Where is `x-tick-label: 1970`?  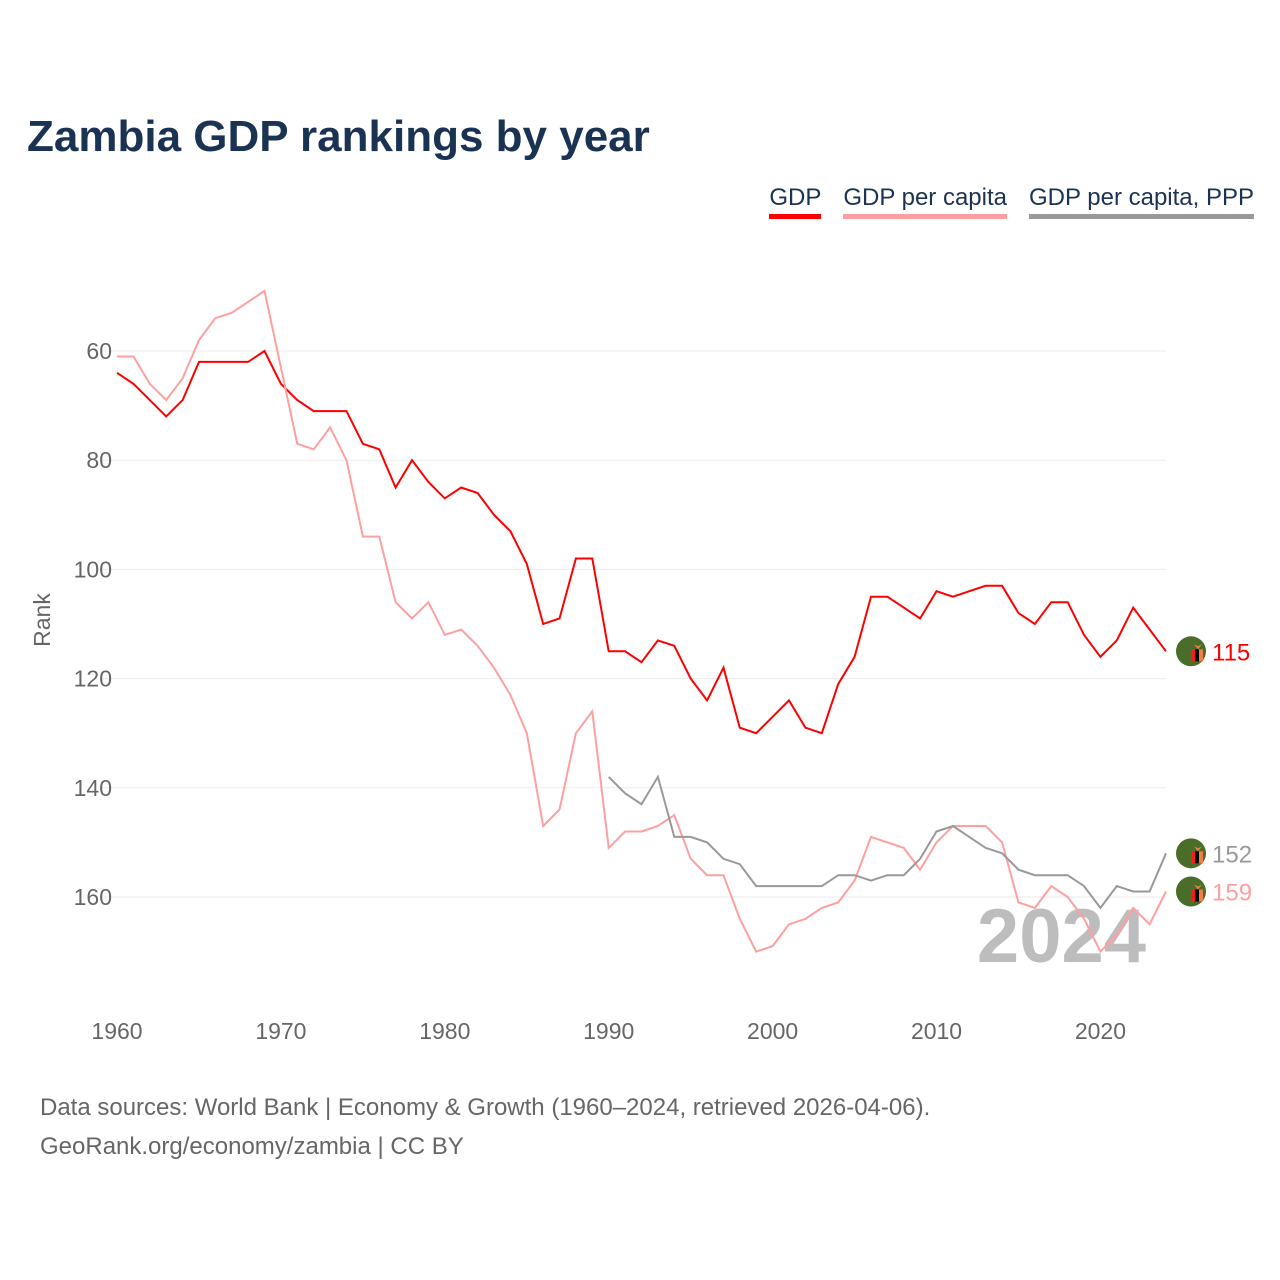 x-tick-label: 1970 is located at coordinates (280, 1031).